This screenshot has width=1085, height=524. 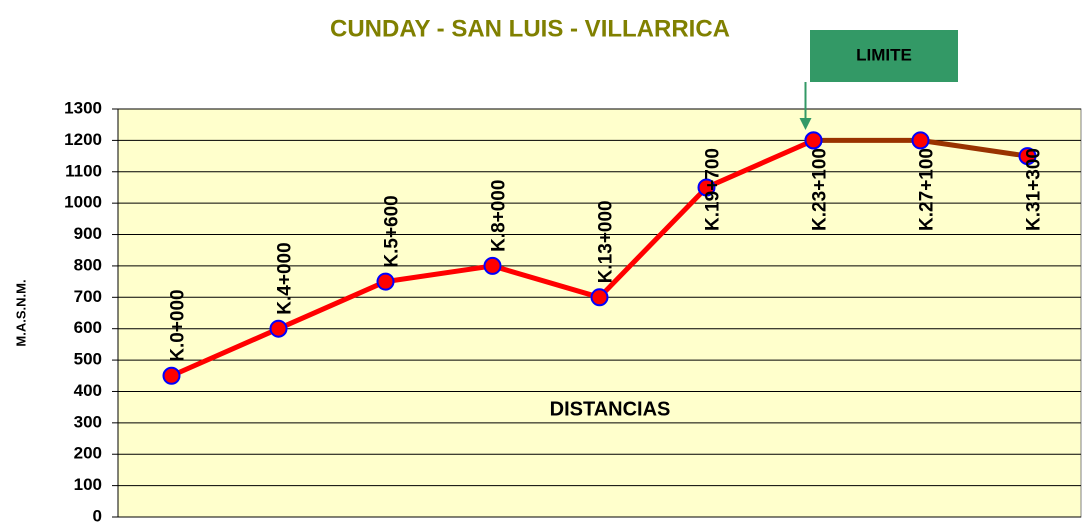 I want to click on y-tick-label: 800, so click(x=88, y=264).